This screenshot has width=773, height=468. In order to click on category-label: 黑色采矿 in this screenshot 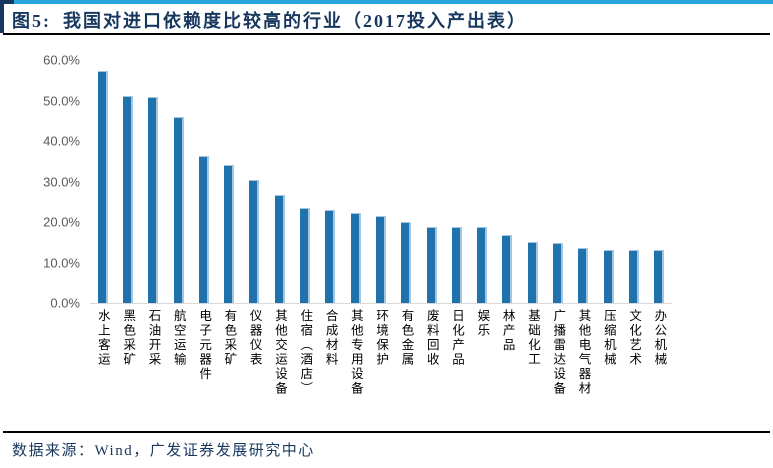, I will do `click(128, 338)`.